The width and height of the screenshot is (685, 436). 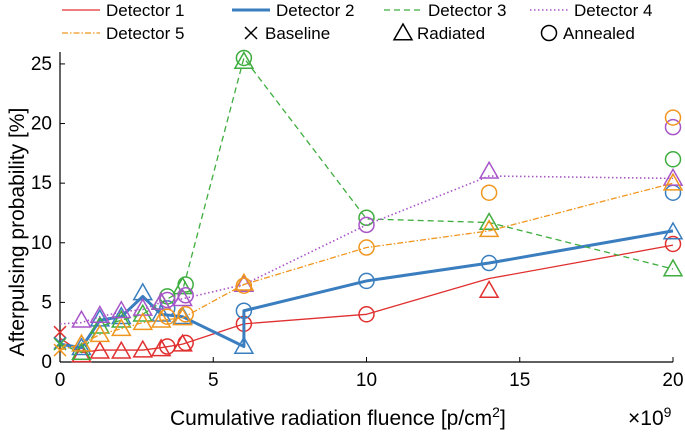 What do you see at coordinates (646, 418) in the screenshot?
I see `x-multiplier-base: ×10` at bounding box center [646, 418].